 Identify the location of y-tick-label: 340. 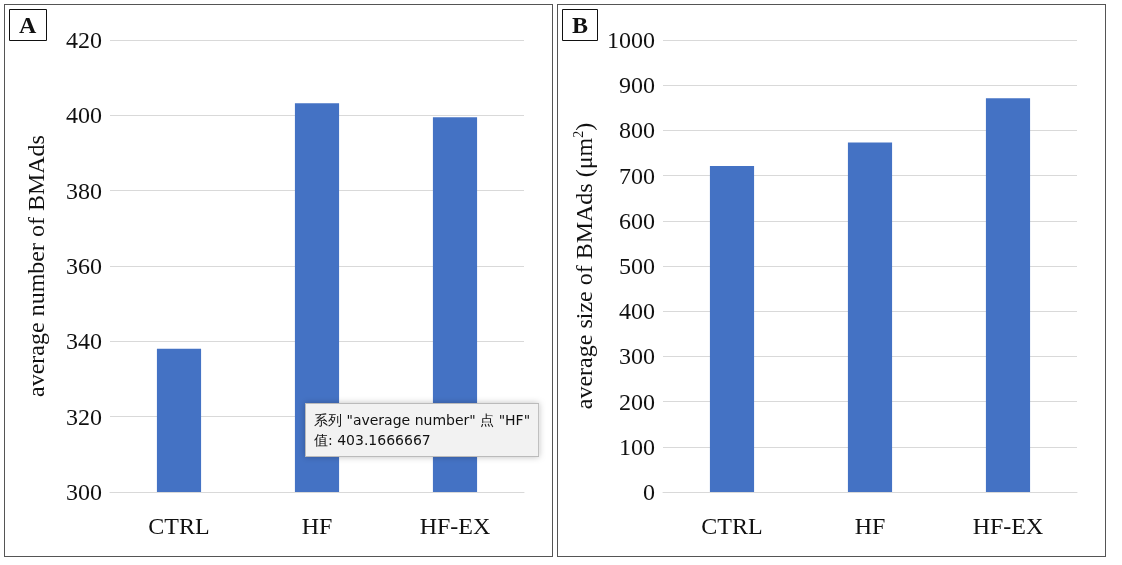
(84, 341).